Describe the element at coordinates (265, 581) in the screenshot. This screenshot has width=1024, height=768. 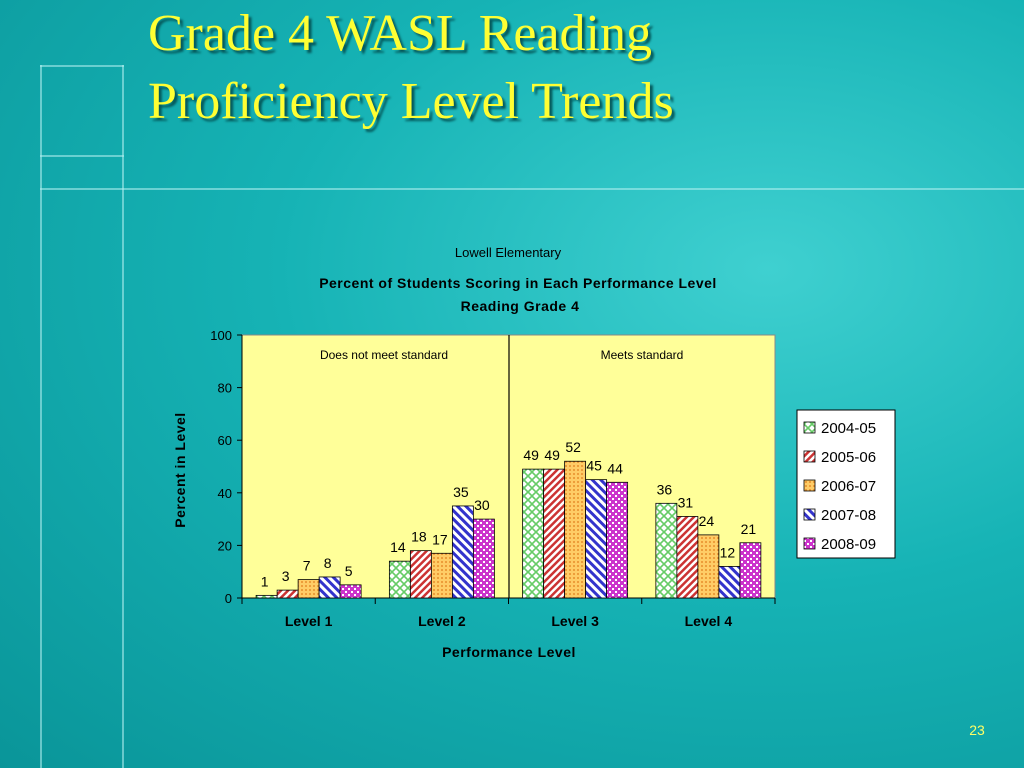
I see `data-label: 1` at that location.